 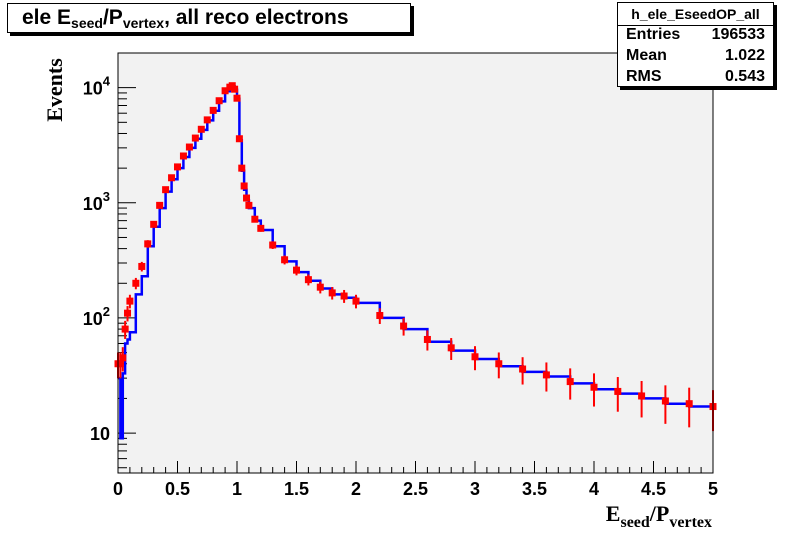 I want to click on title-box: ele Eseed/Pvertex, all reco electrons, so click(x=209, y=18).